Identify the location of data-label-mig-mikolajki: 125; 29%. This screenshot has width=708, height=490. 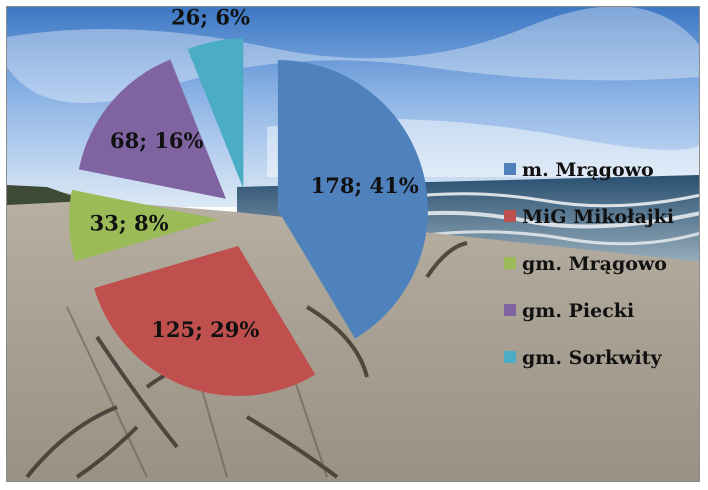
(205, 329).